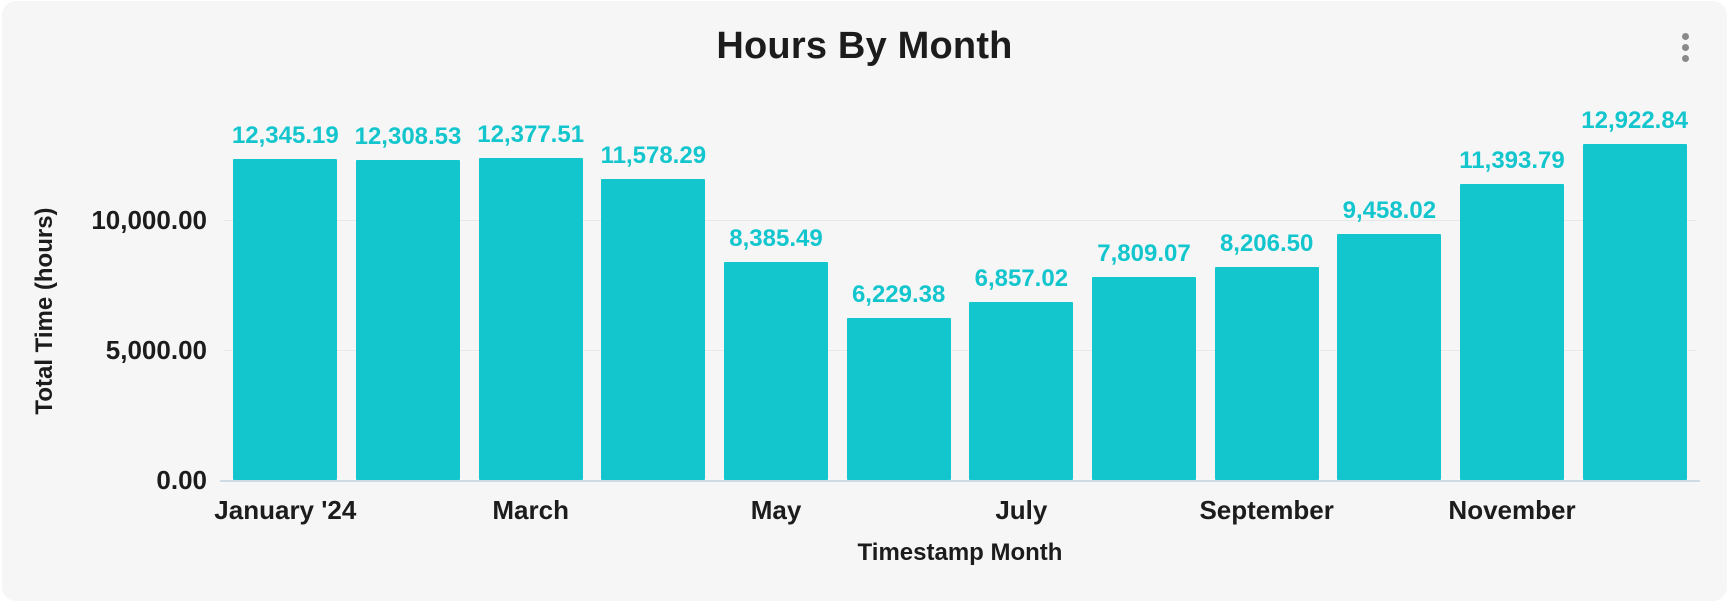 The image size is (1729, 607). Describe the element at coordinates (156, 350) in the screenshot. I see `y-tick-label: 5,000.00` at that location.